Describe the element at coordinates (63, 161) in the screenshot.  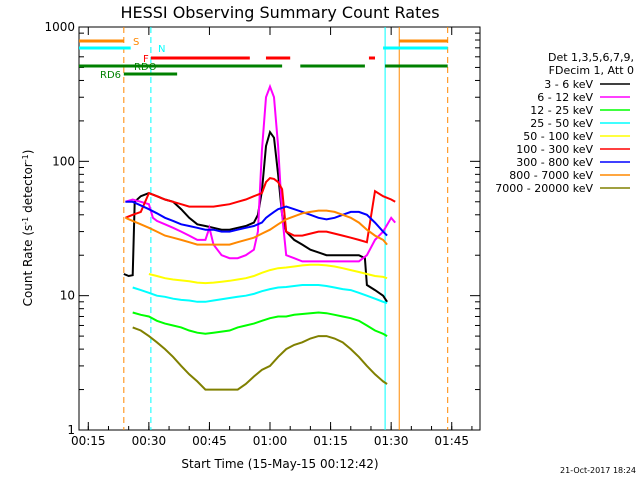
I see `y-tick-label: 100` at that location.